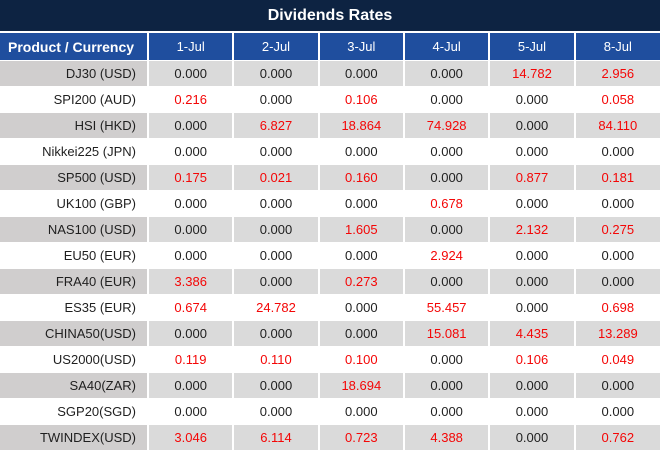  I want to click on product-label-cell: ES35 (EUR), so click(74, 307).